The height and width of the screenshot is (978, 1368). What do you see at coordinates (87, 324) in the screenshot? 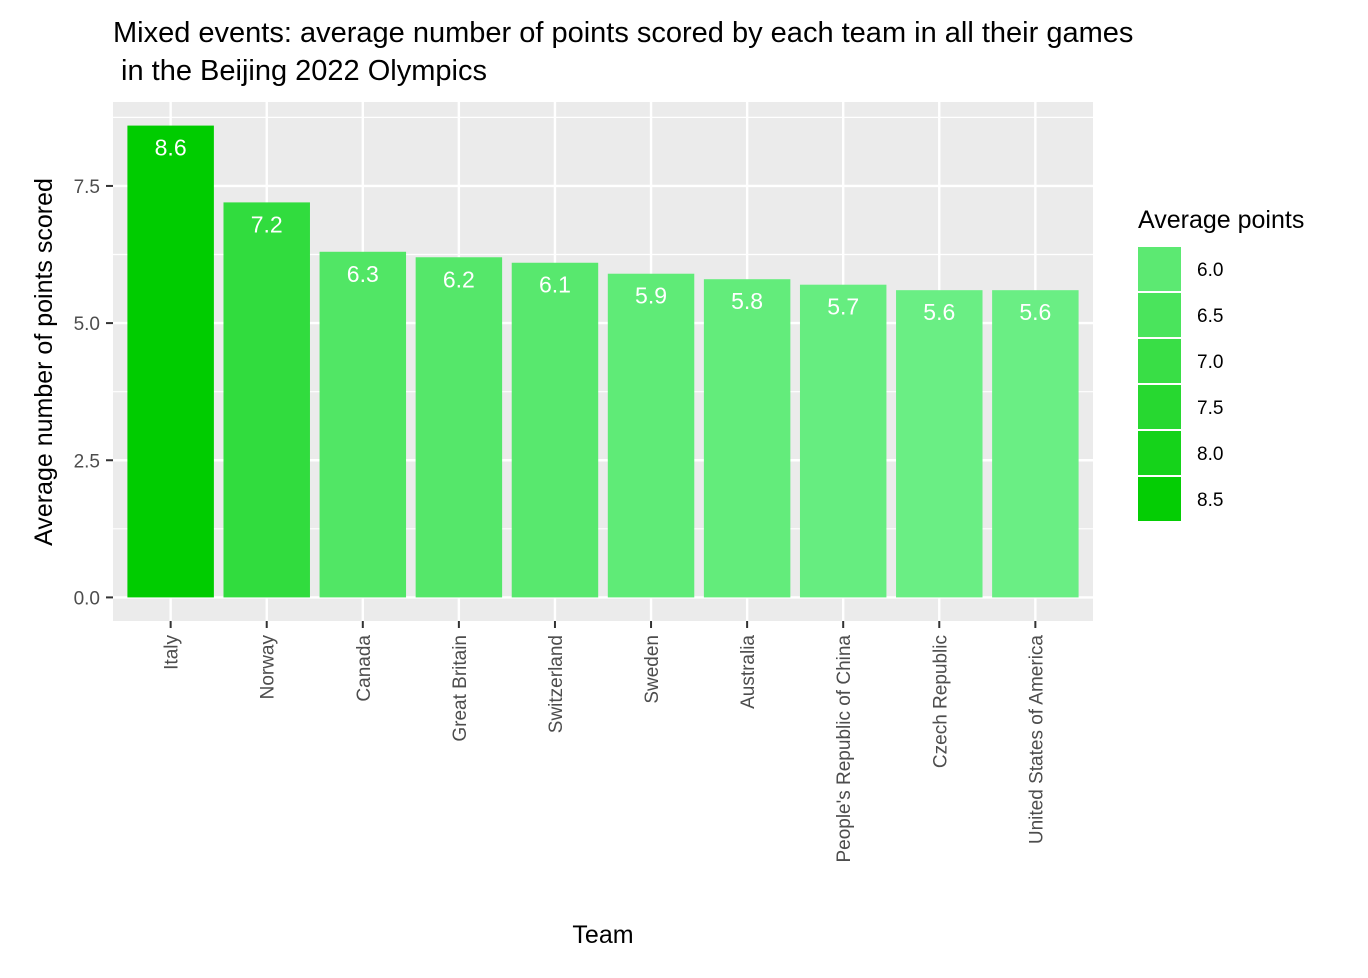
I see `y-tick-label-2: 5.0` at bounding box center [87, 324].